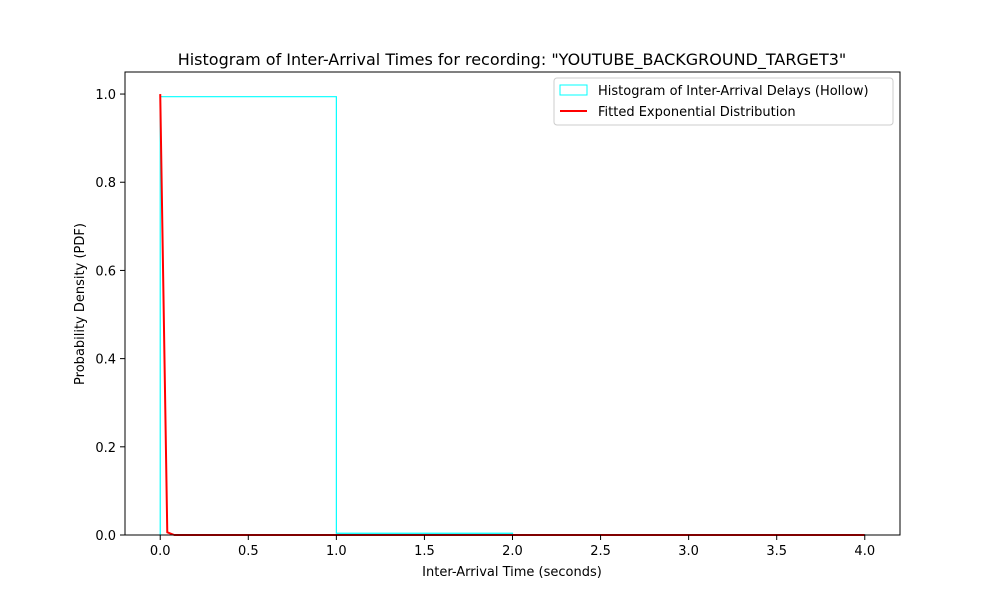 The height and width of the screenshot is (600, 1000). I want to click on legend-exponential-label: Fitted Exponential Distribution, so click(697, 112).